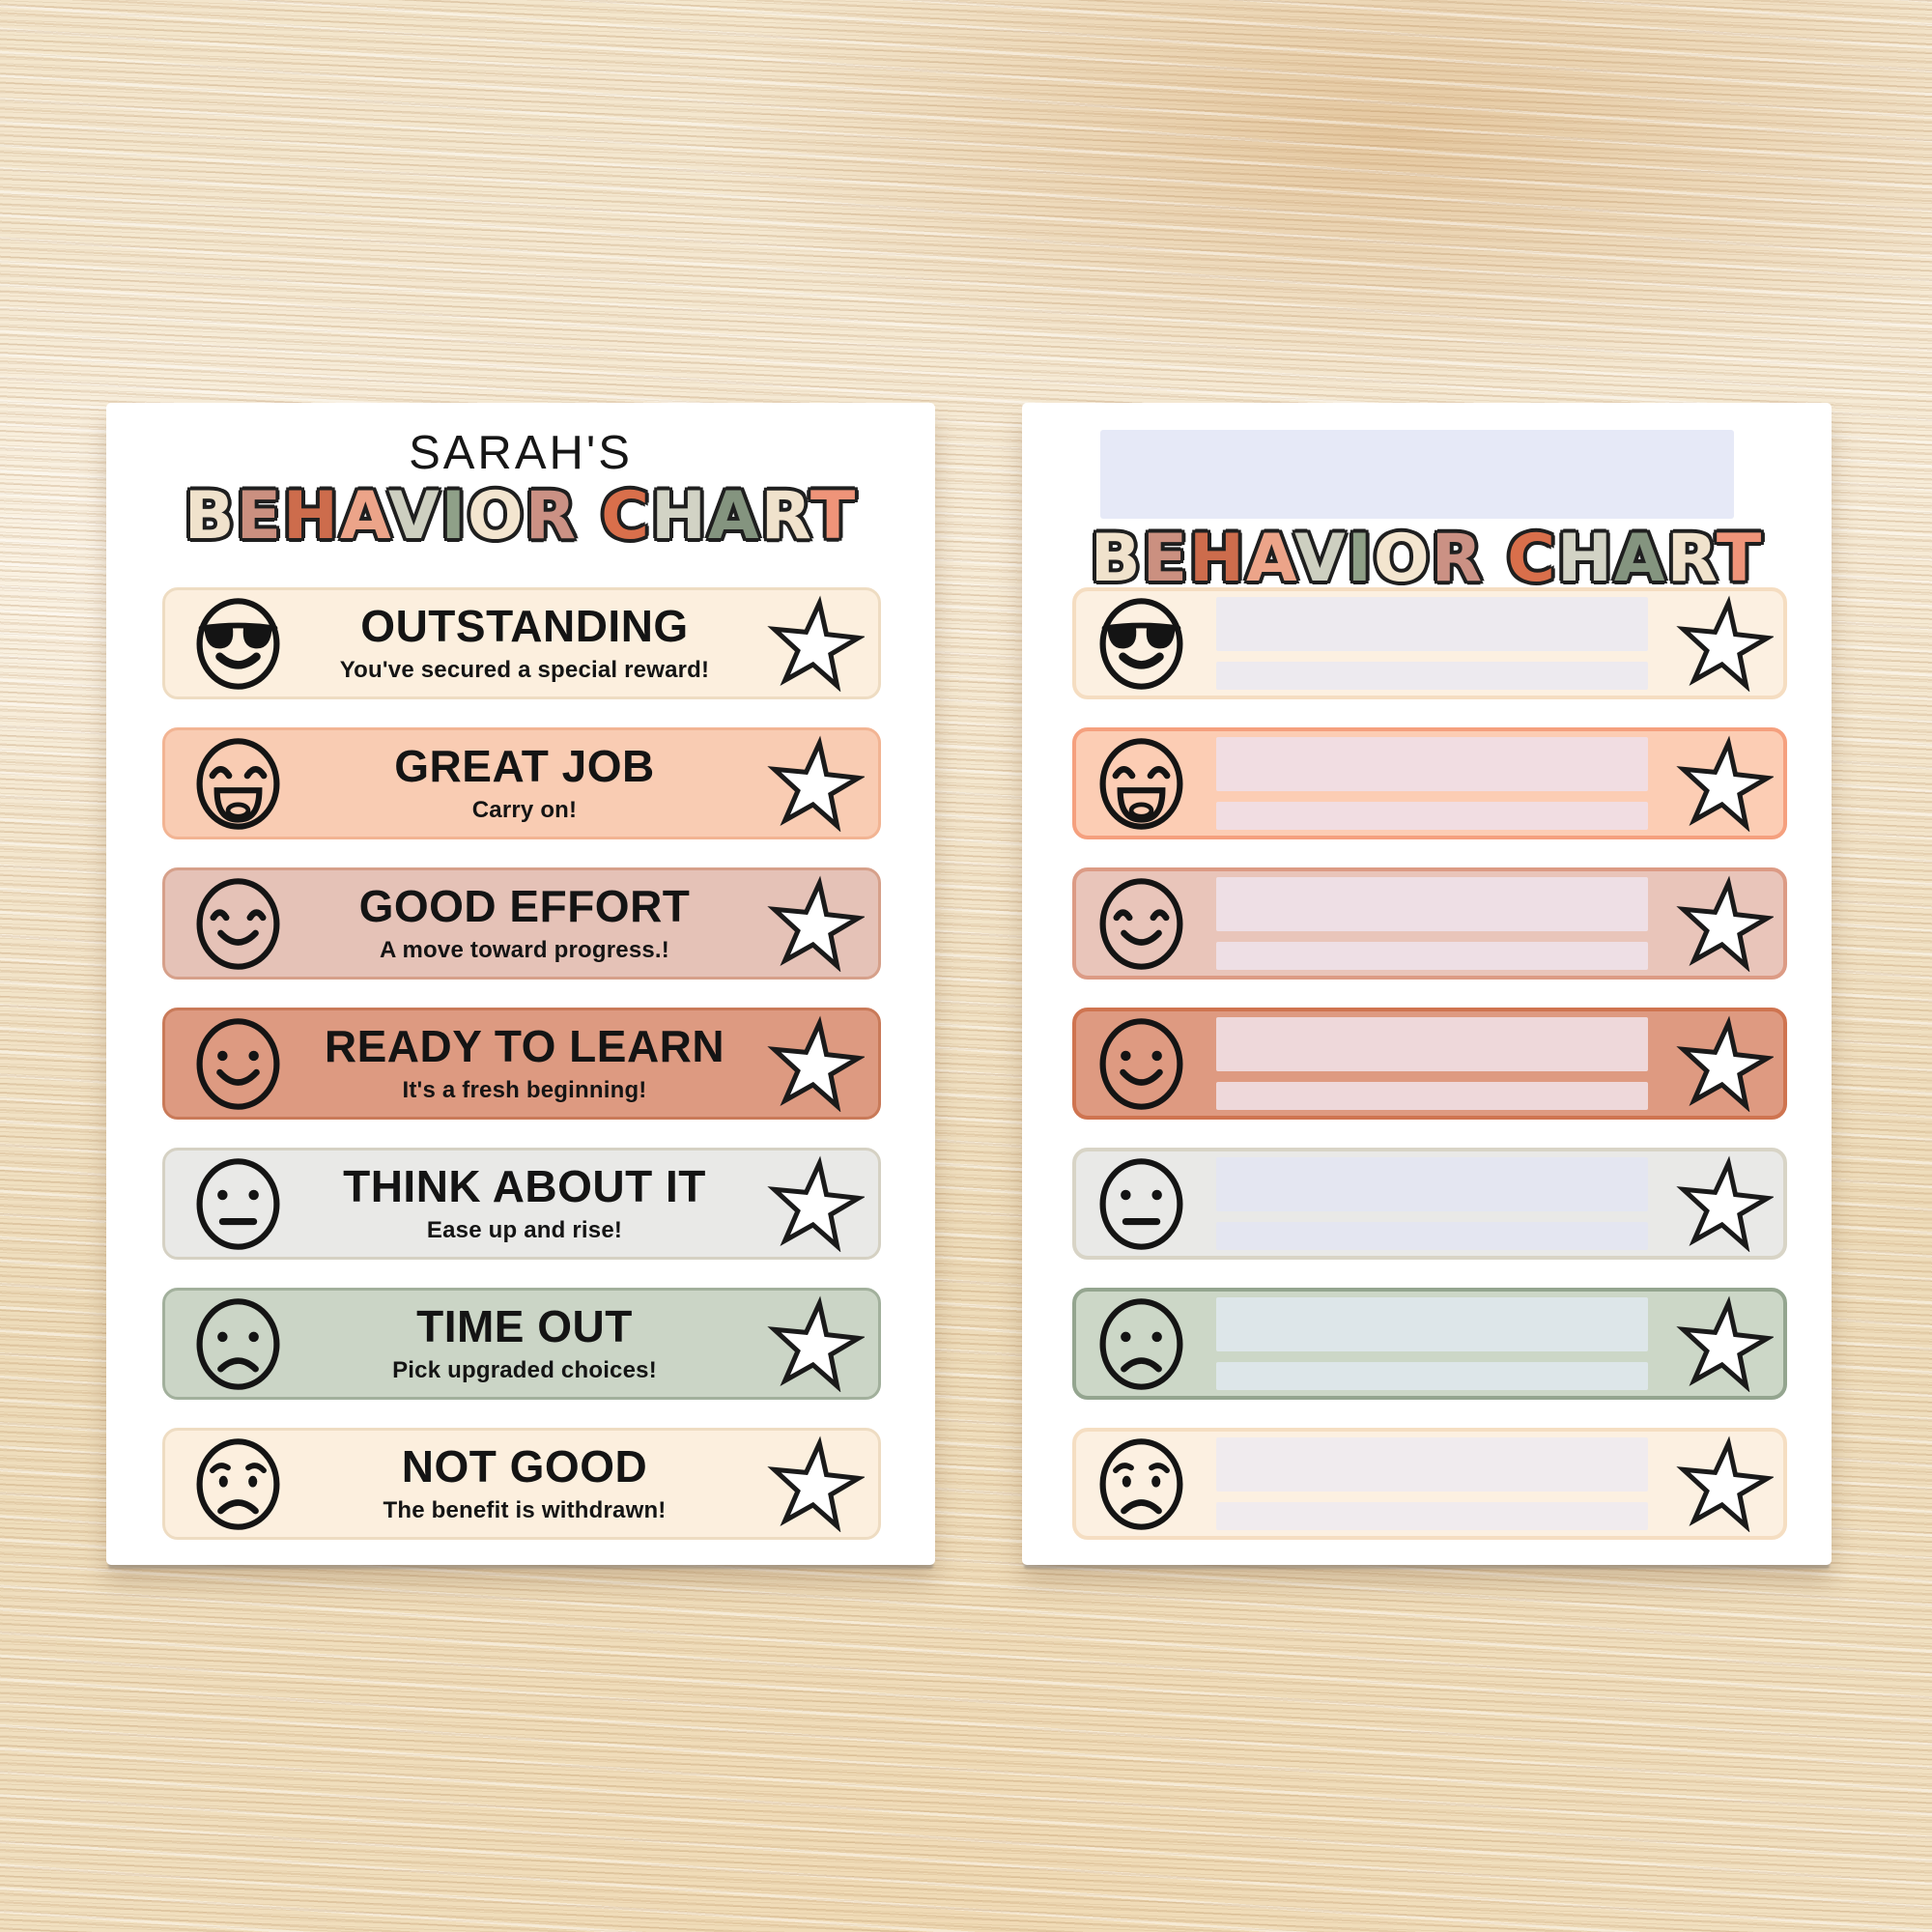 This screenshot has height=1932, width=1932. I want to click on row-text: NOT GOOD The benefit is withdrawn!, so click(524, 1484).